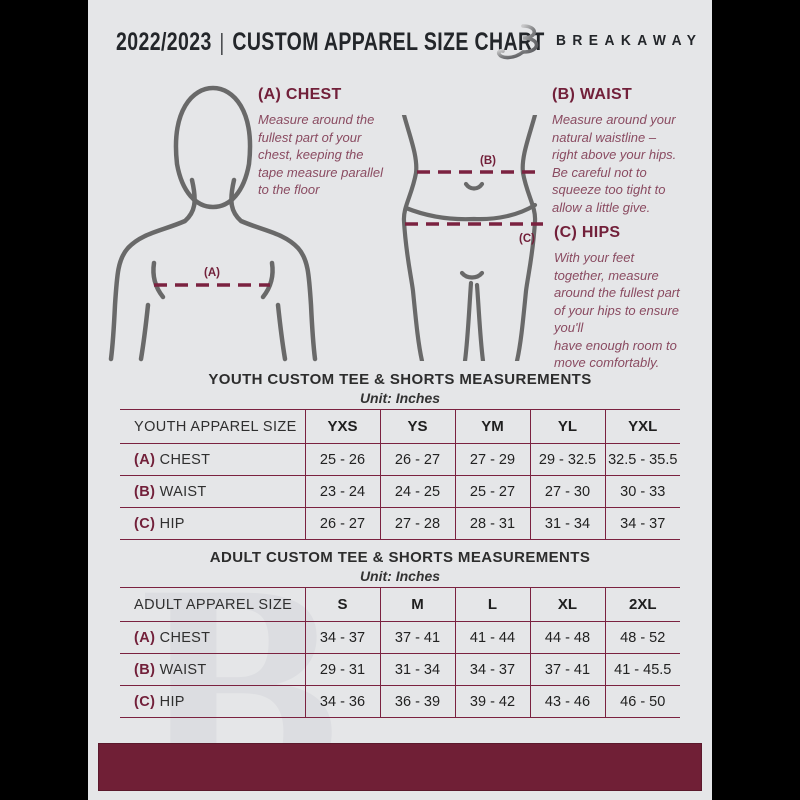 This screenshot has height=800, width=800. Describe the element at coordinates (342, 491) in the screenshot. I see `measurement-value-cell: 23 - 24` at that location.